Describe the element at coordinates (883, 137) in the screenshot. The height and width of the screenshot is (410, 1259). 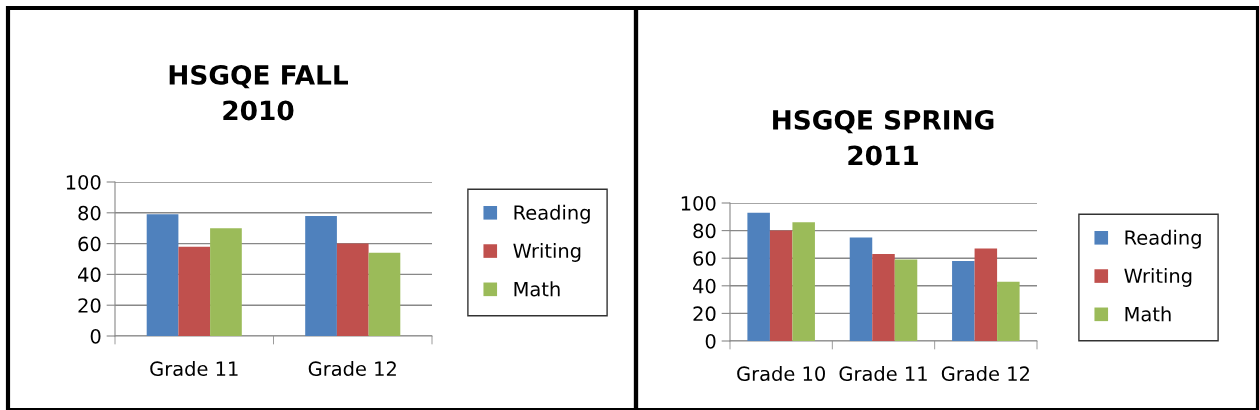
I see `chart-title: HSGQE SPRING 2011` at that location.